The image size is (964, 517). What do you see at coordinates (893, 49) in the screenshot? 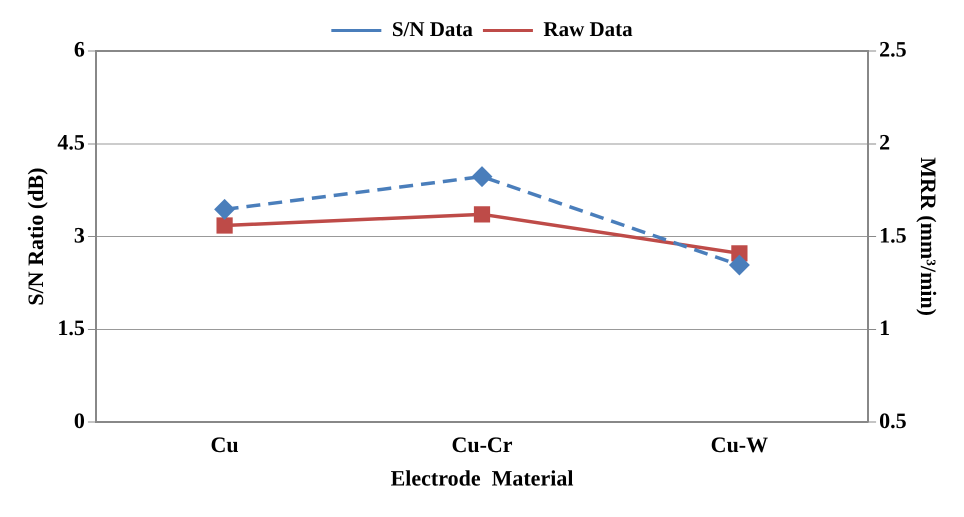
I see `y2-tick-label: 2.5` at bounding box center [893, 49].